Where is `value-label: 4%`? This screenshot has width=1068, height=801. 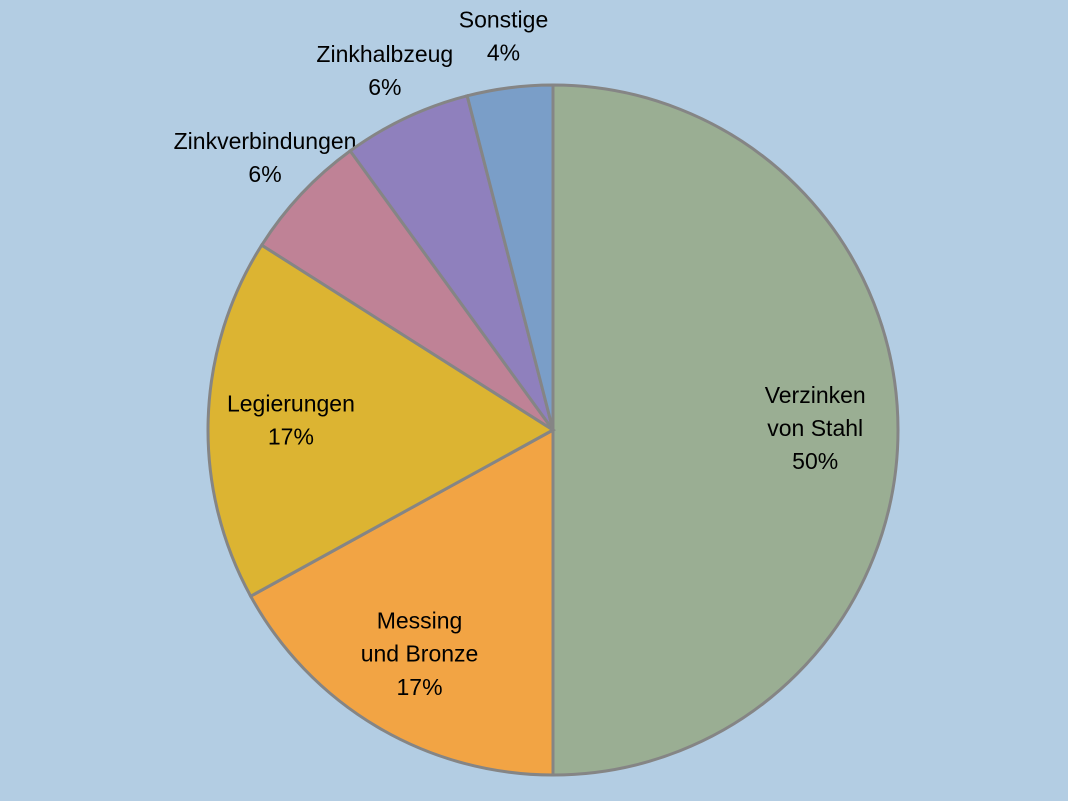
value-label: 4% is located at coordinates (503, 53).